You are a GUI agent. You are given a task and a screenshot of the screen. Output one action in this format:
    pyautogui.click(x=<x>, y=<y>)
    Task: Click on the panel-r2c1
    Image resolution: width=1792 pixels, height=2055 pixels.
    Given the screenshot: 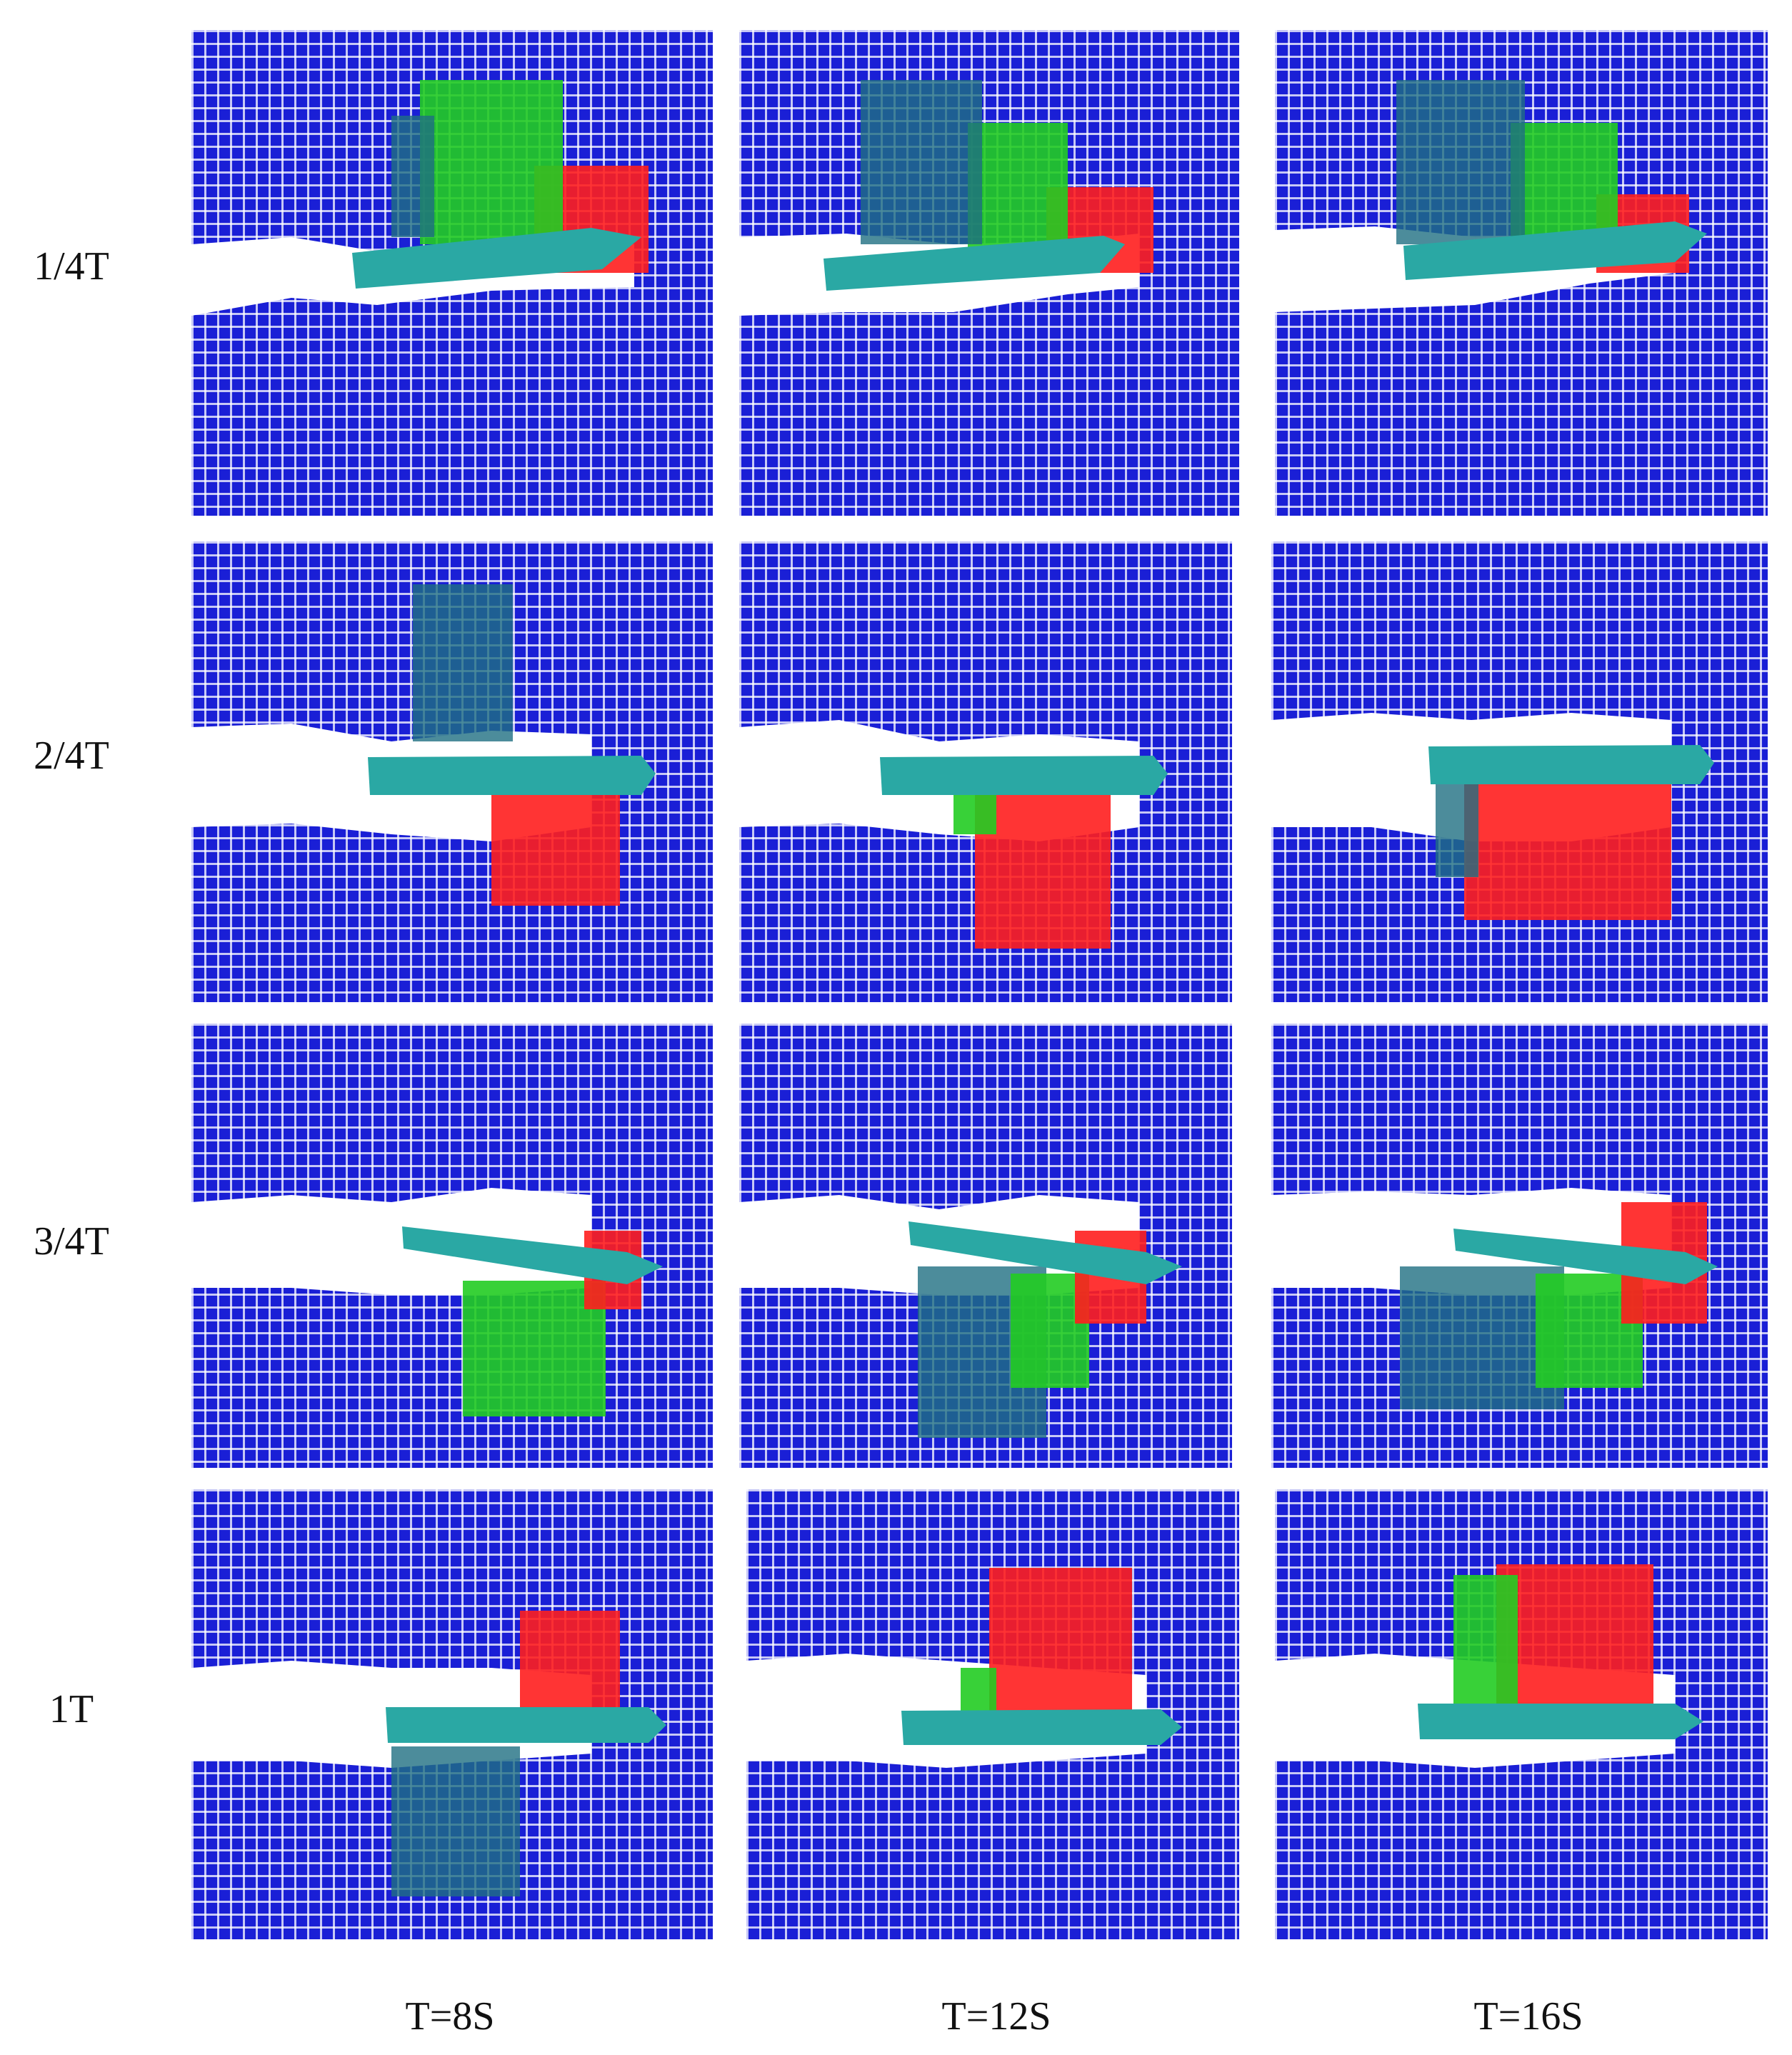 What is the action you would take?
    pyautogui.click(x=452, y=771)
    